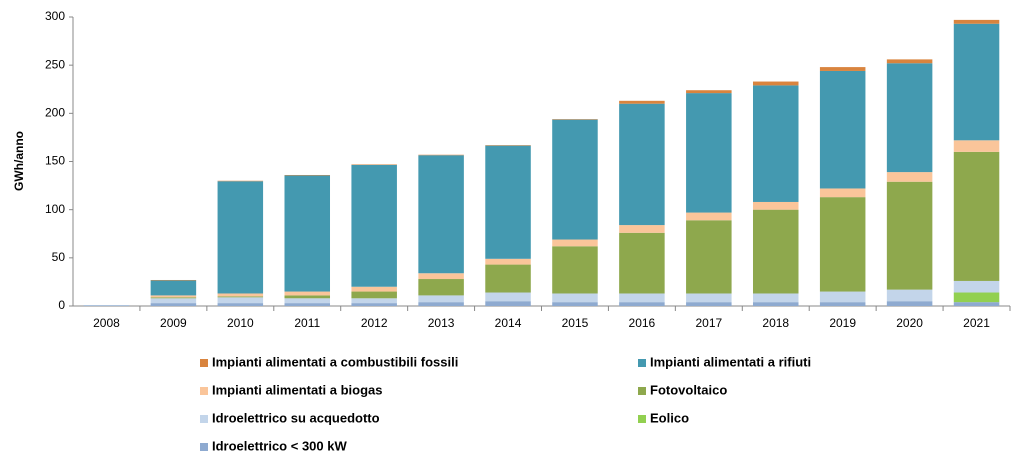  Describe the element at coordinates (508, 323) in the screenshot. I see `x-tick-label: 2014` at that location.